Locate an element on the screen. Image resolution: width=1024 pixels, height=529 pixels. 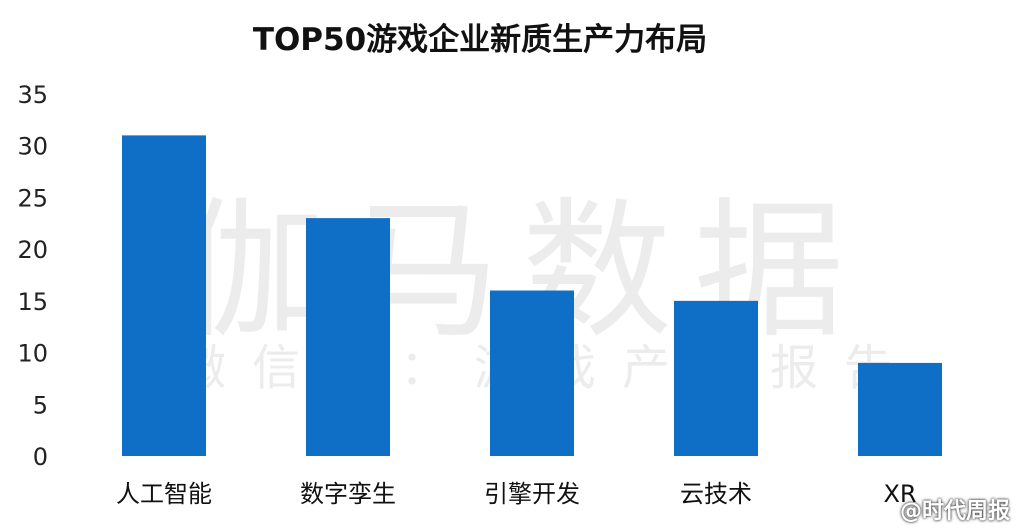
x-tick-label: 数字孪生 is located at coordinates (348, 494).